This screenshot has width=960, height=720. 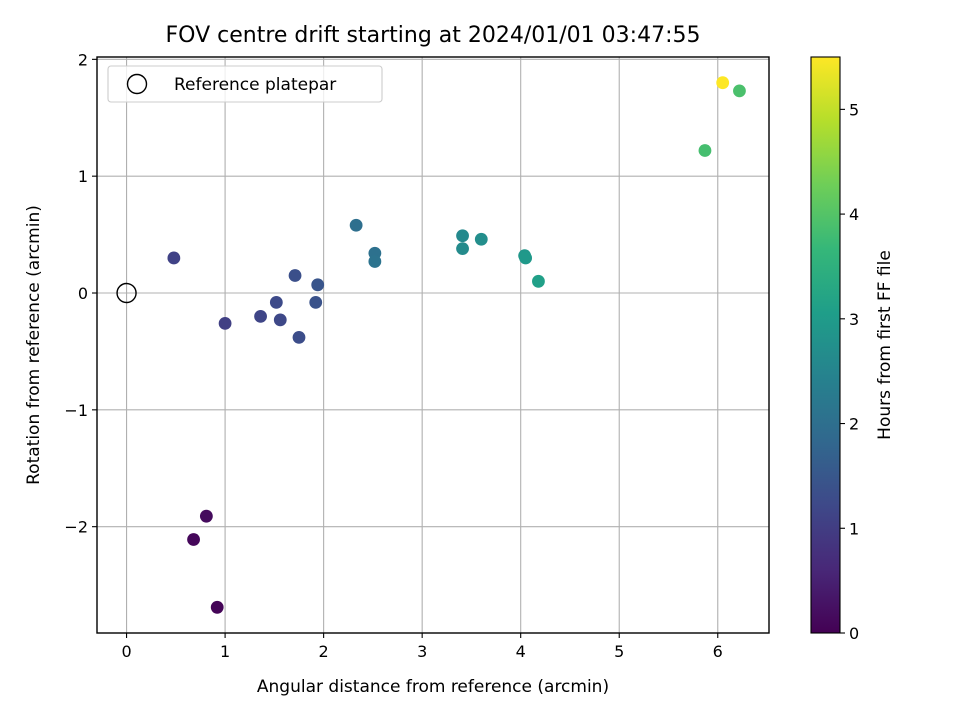 I want to click on x-tick-label: 0, so click(x=126, y=651).